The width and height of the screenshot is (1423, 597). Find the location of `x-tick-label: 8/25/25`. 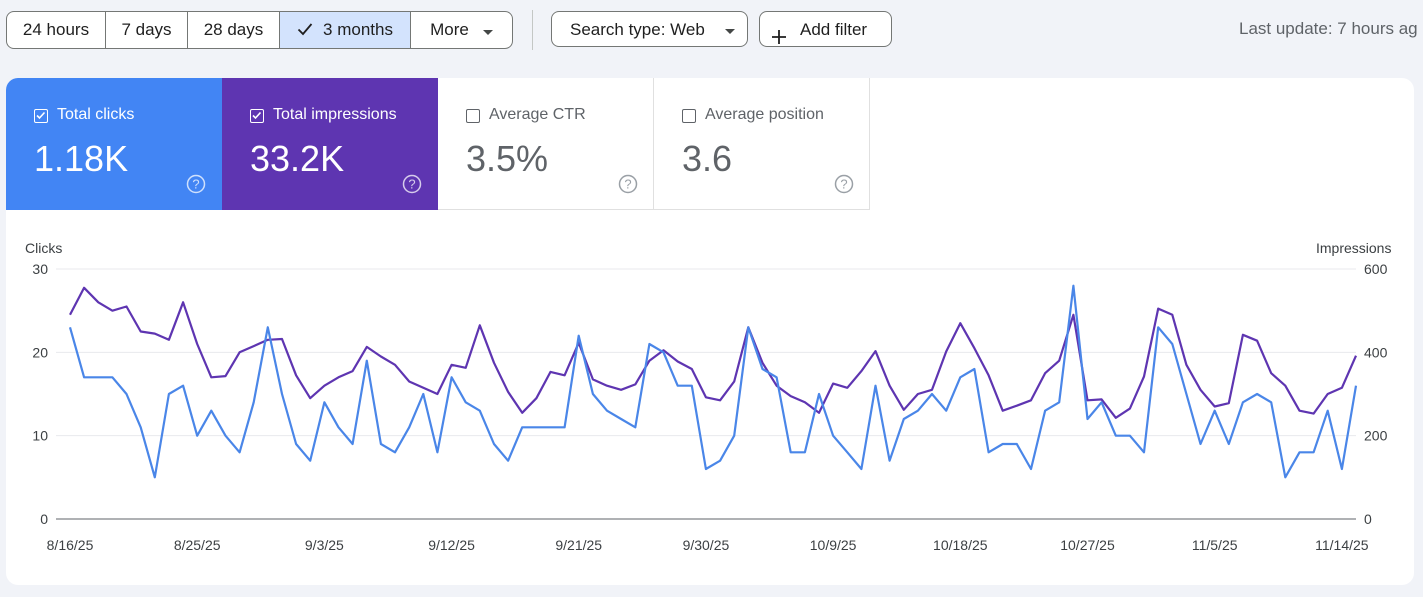

x-tick-label: 8/25/25 is located at coordinates (197, 545).